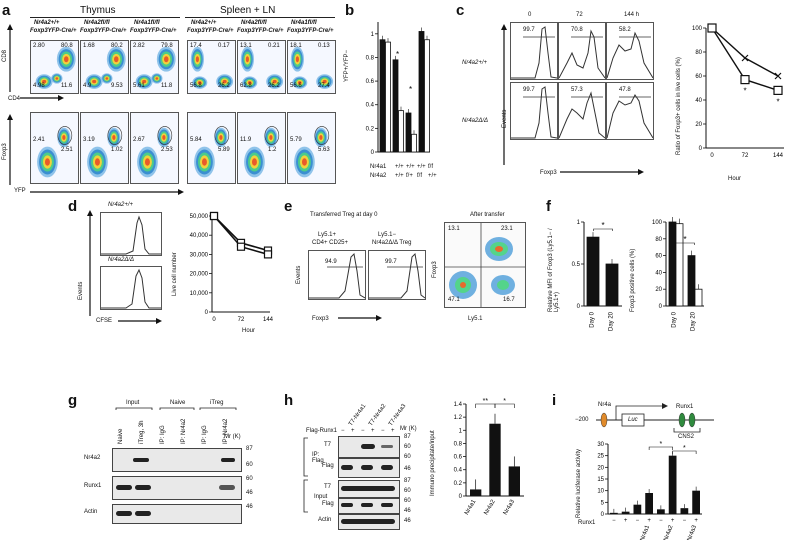  I want to click on f-significance-star: *, so click(684, 239).